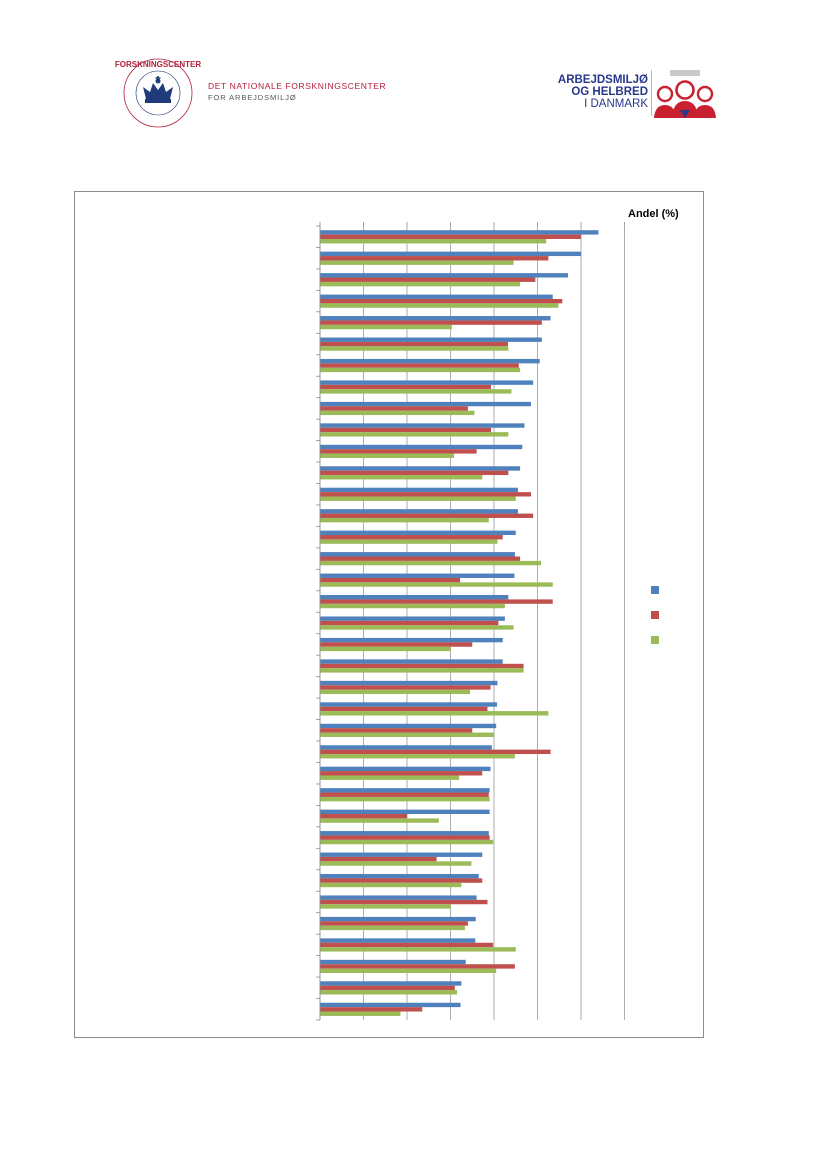  I want to click on value-axis-title: Andel (%), so click(653, 214).